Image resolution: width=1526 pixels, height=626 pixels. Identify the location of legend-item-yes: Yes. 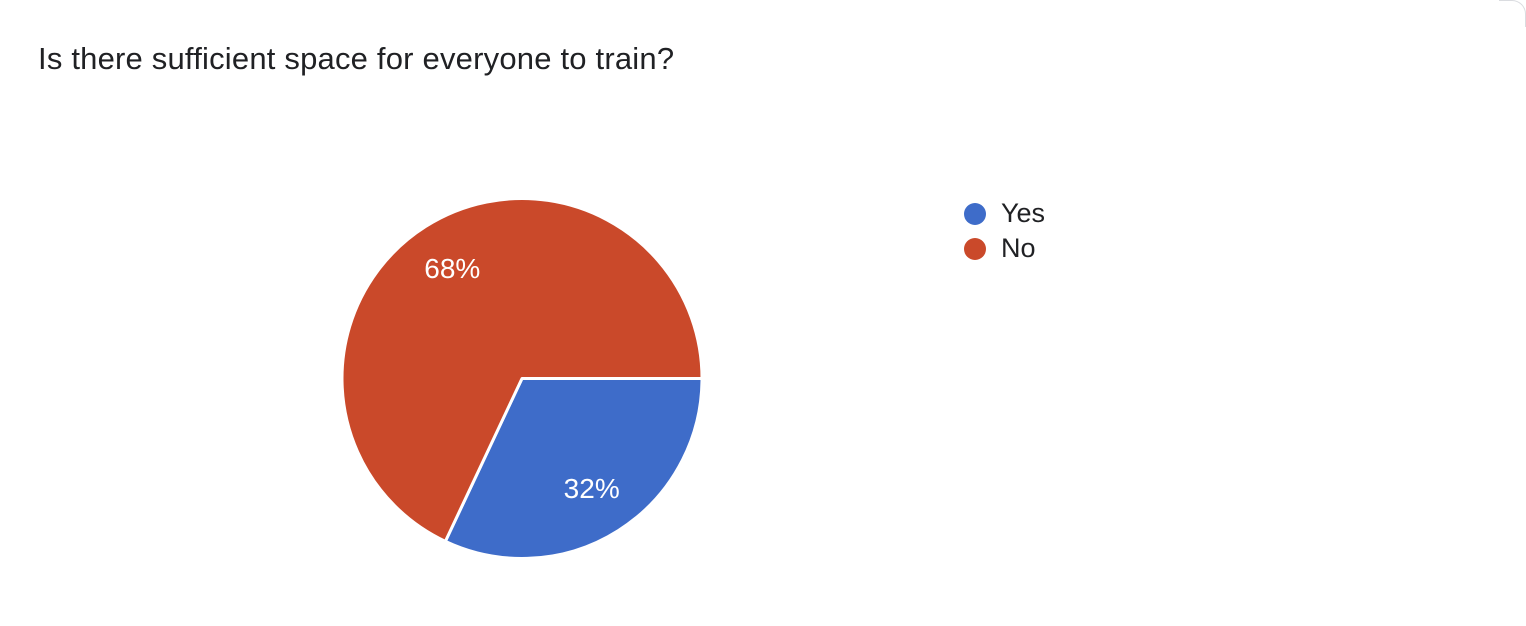
(1004, 213).